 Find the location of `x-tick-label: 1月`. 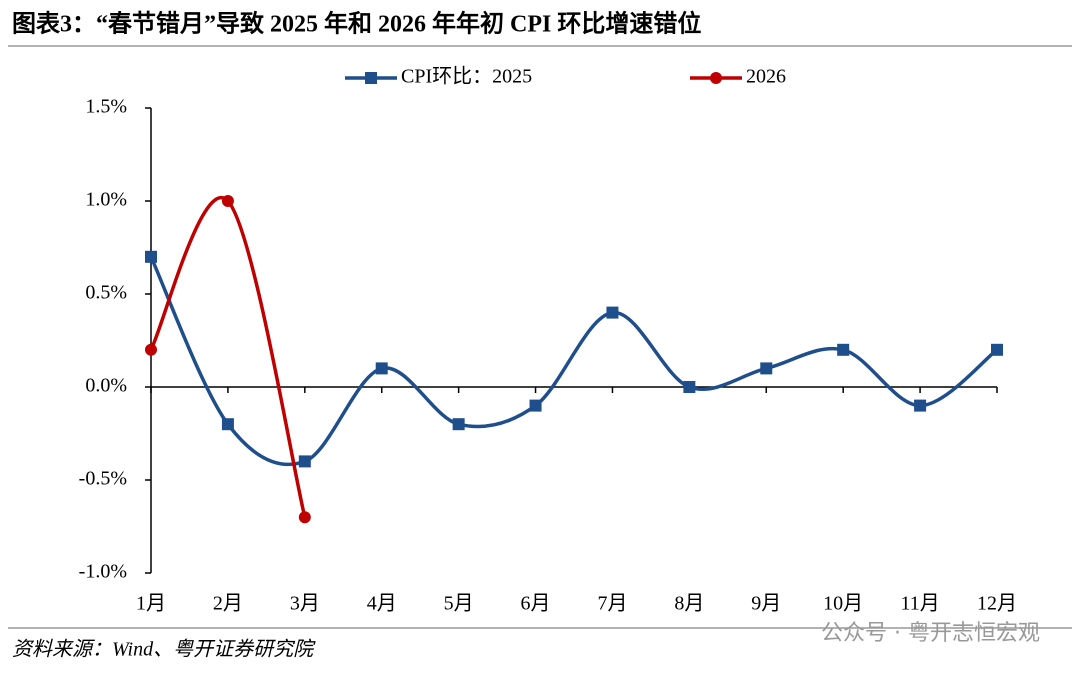

x-tick-label: 1月 is located at coordinates (151, 604).